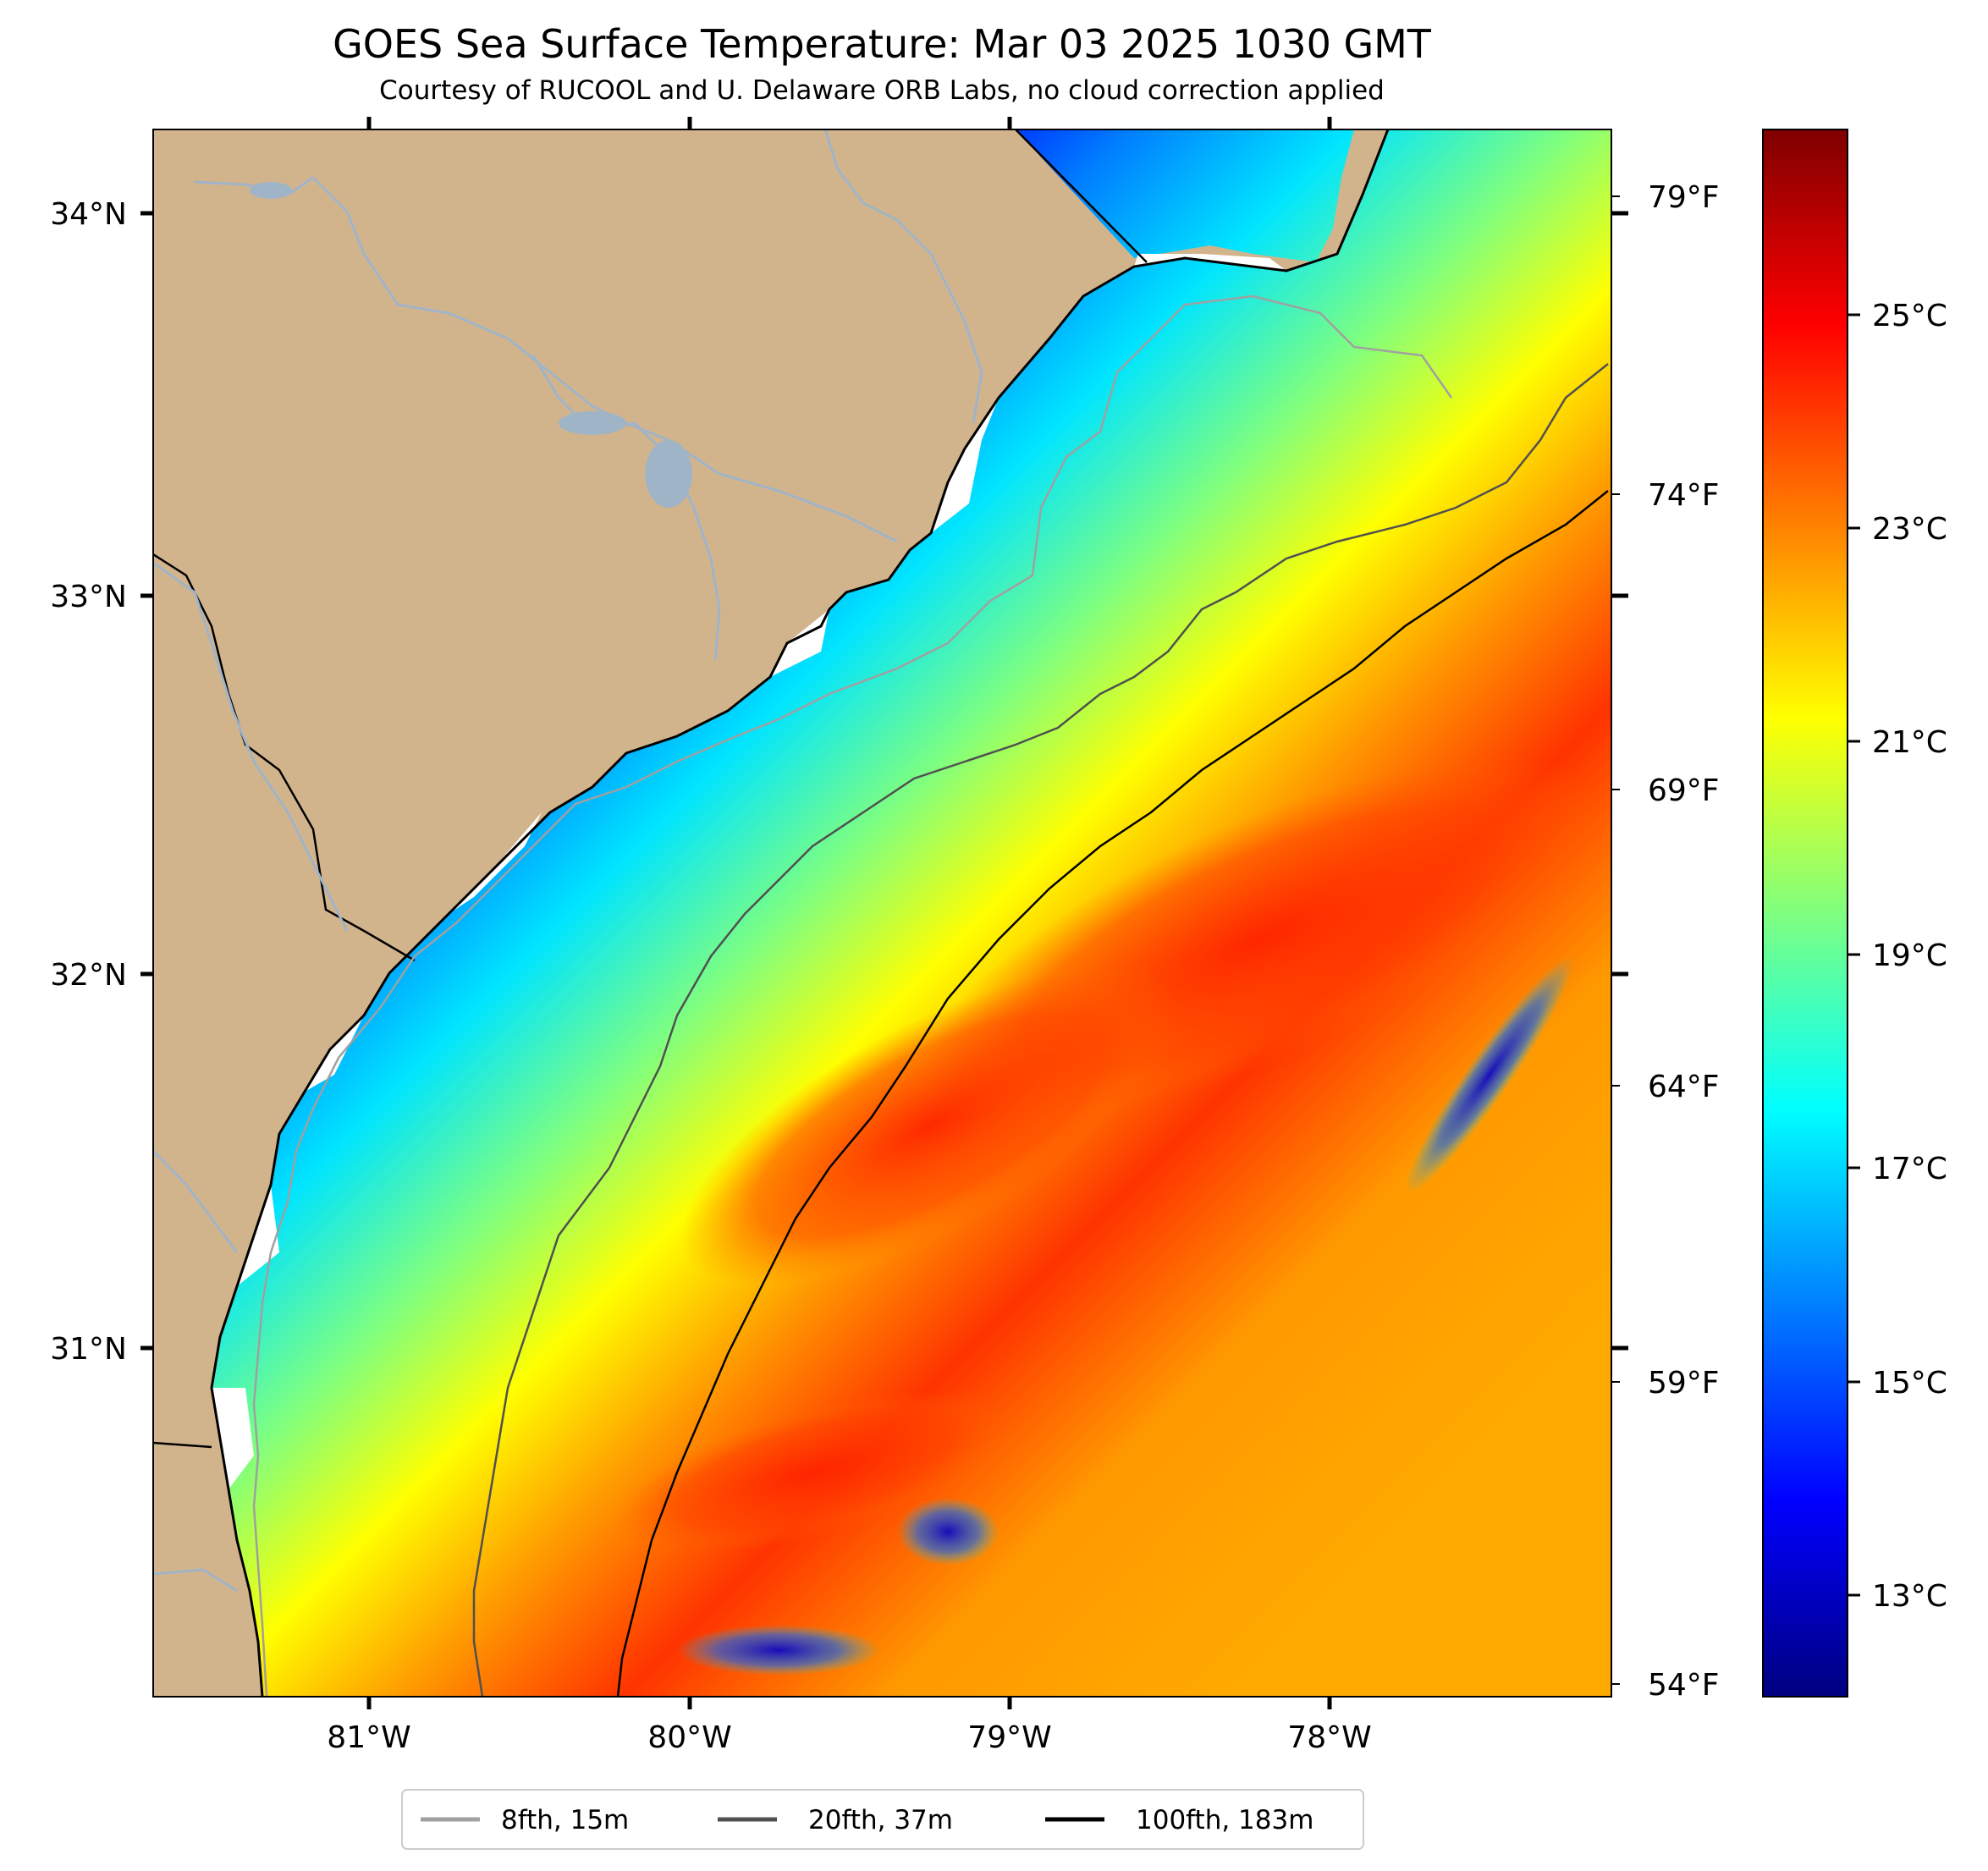 This screenshot has height=1871, width=1988. What do you see at coordinates (1684, 496) in the screenshot?
I see `f-label-74: 74°F` at bounding box center [1684, 496].